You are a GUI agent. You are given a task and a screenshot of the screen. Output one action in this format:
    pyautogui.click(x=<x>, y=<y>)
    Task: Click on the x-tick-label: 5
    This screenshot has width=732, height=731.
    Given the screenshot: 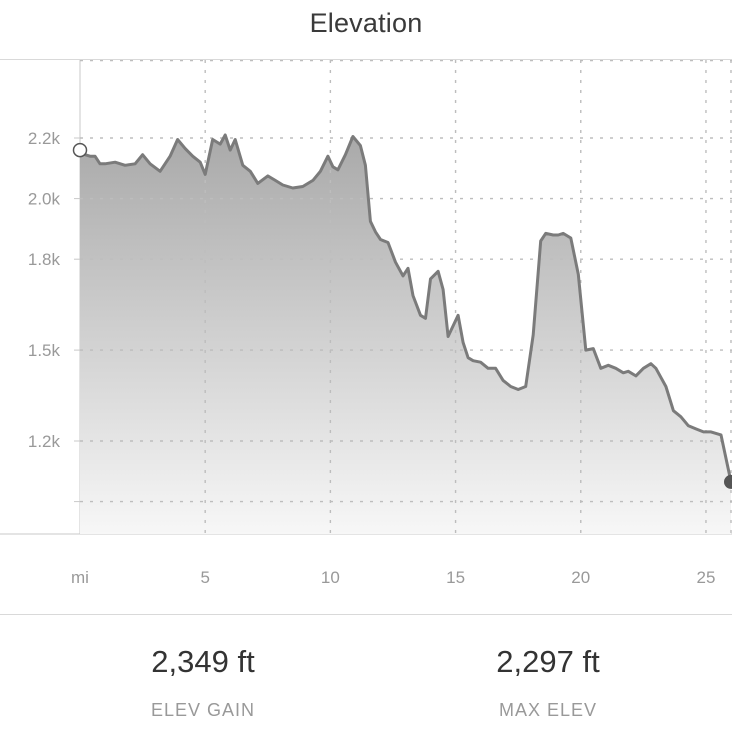 What is the action you would take?
    pyautogui.click(x=204, y=577)
    